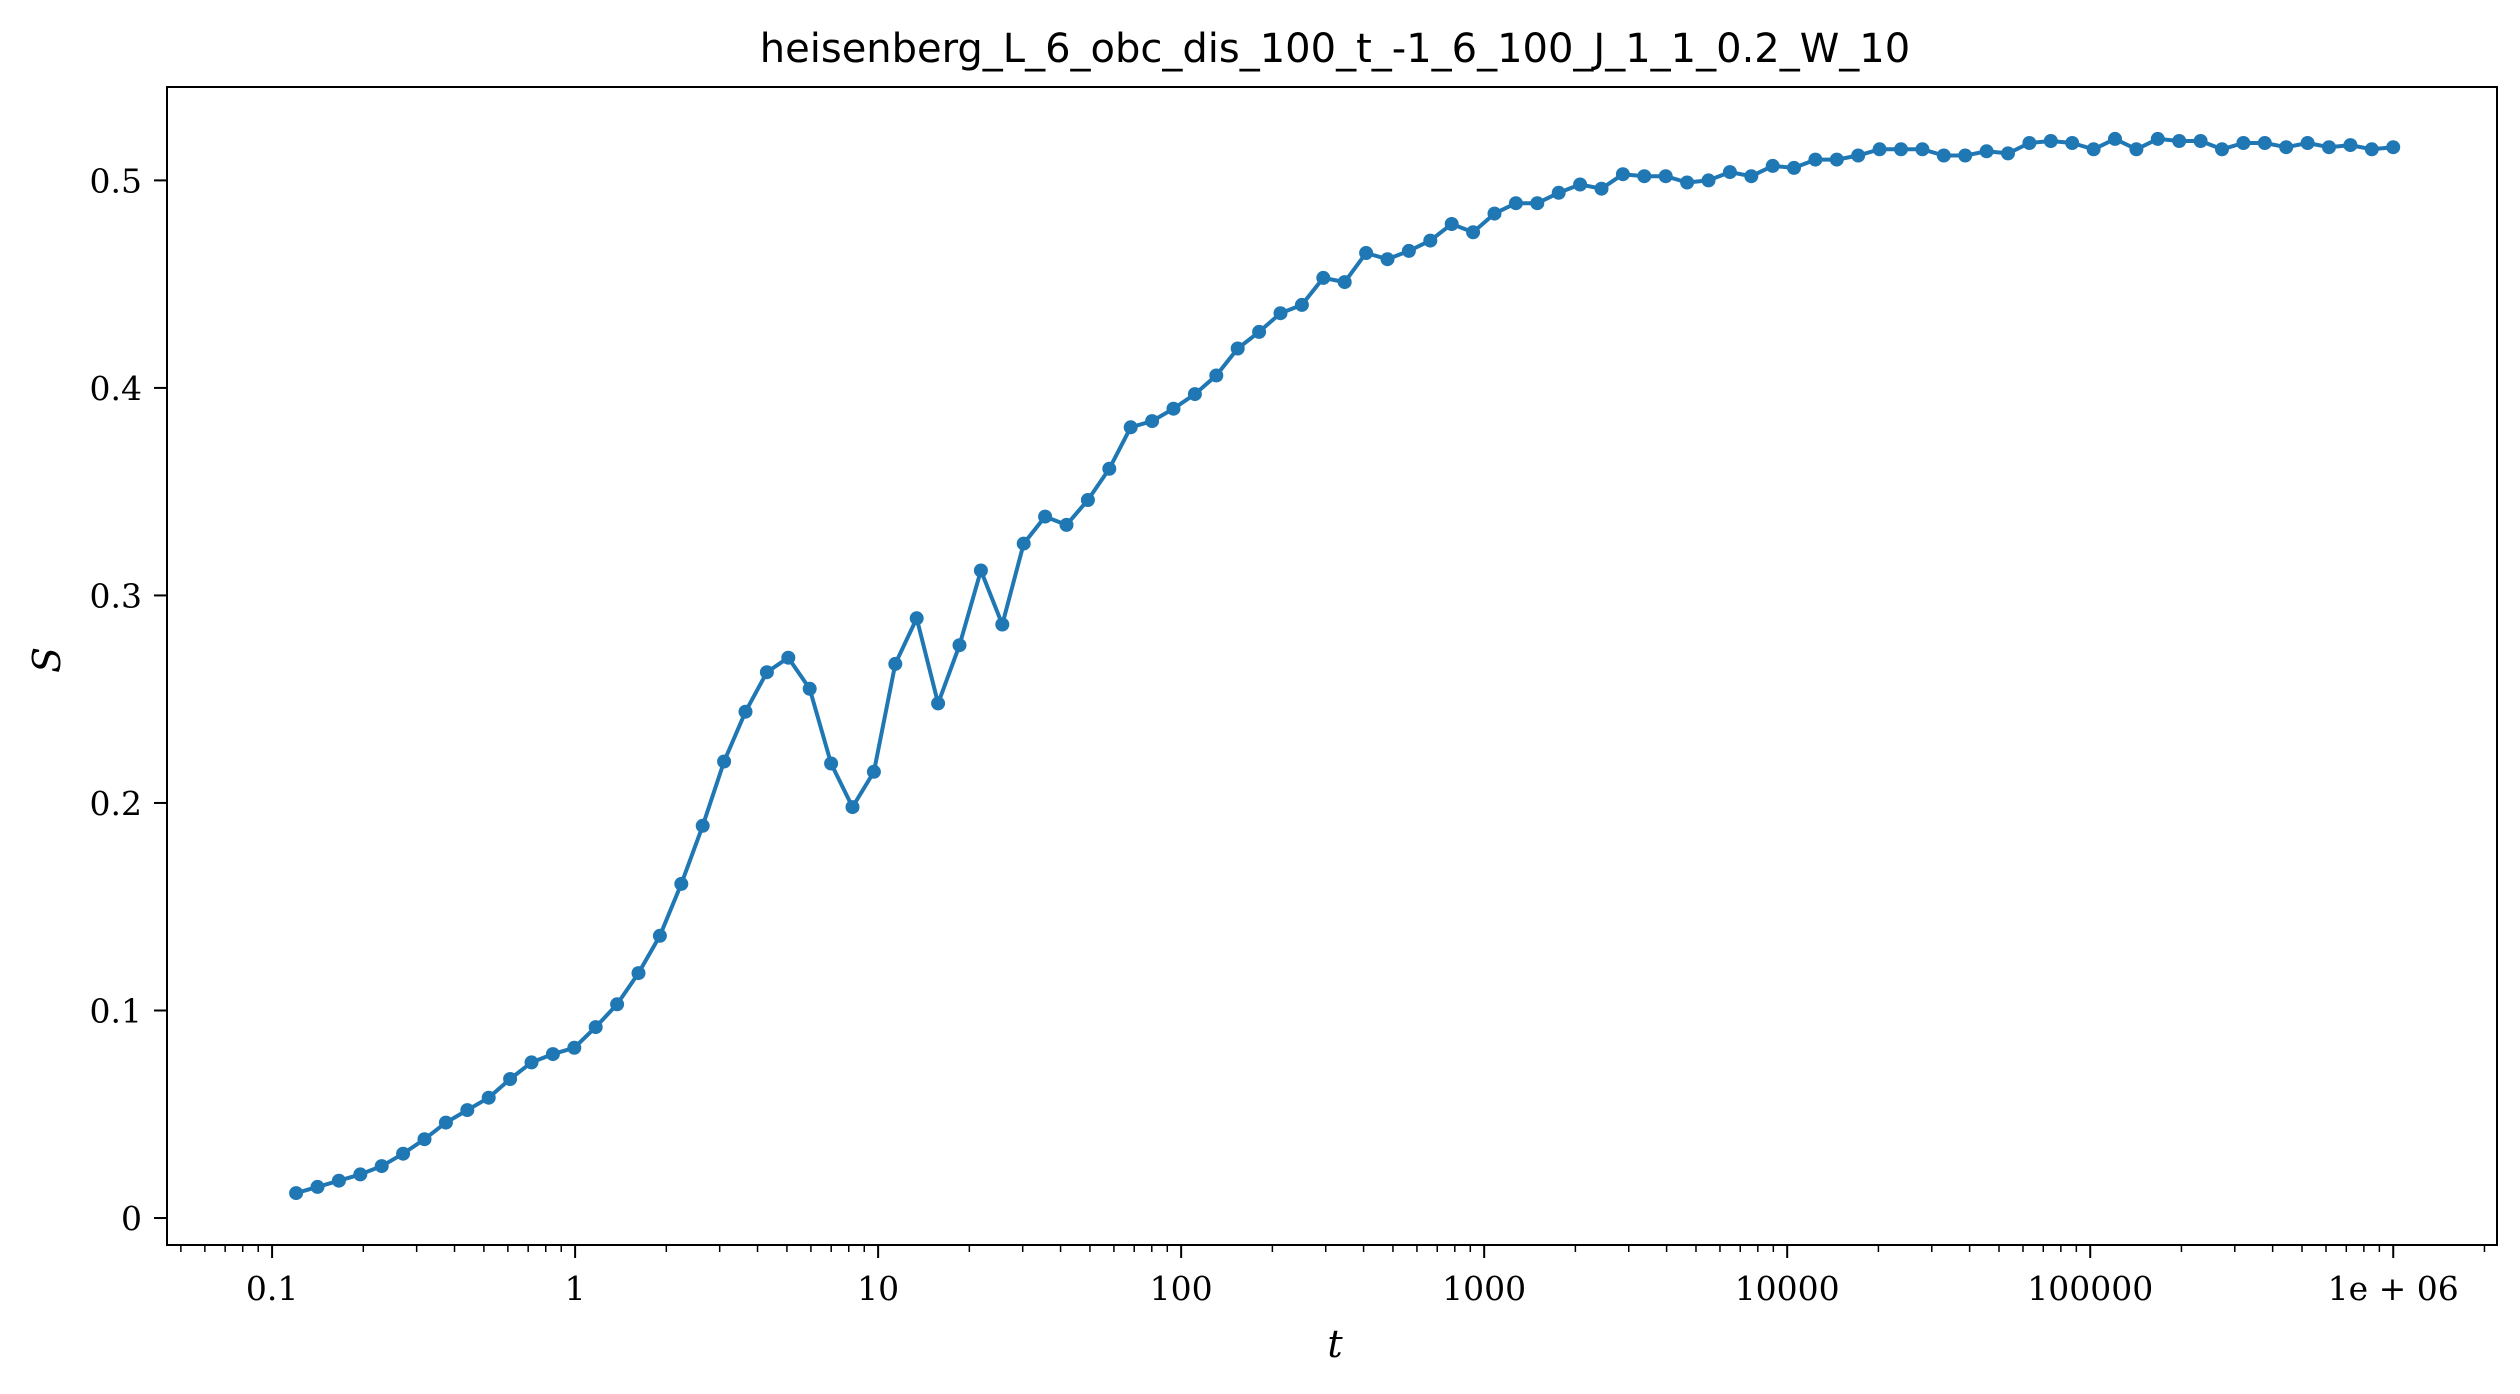 The image size is (2520, 1394). I want to click on x-axis-label: t, so click(1335, 1344).